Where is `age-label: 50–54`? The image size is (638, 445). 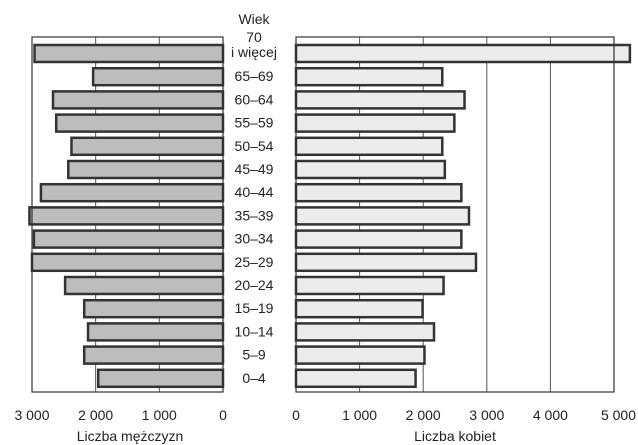
age-label: 50–54 is located at coordinates (254, 146).